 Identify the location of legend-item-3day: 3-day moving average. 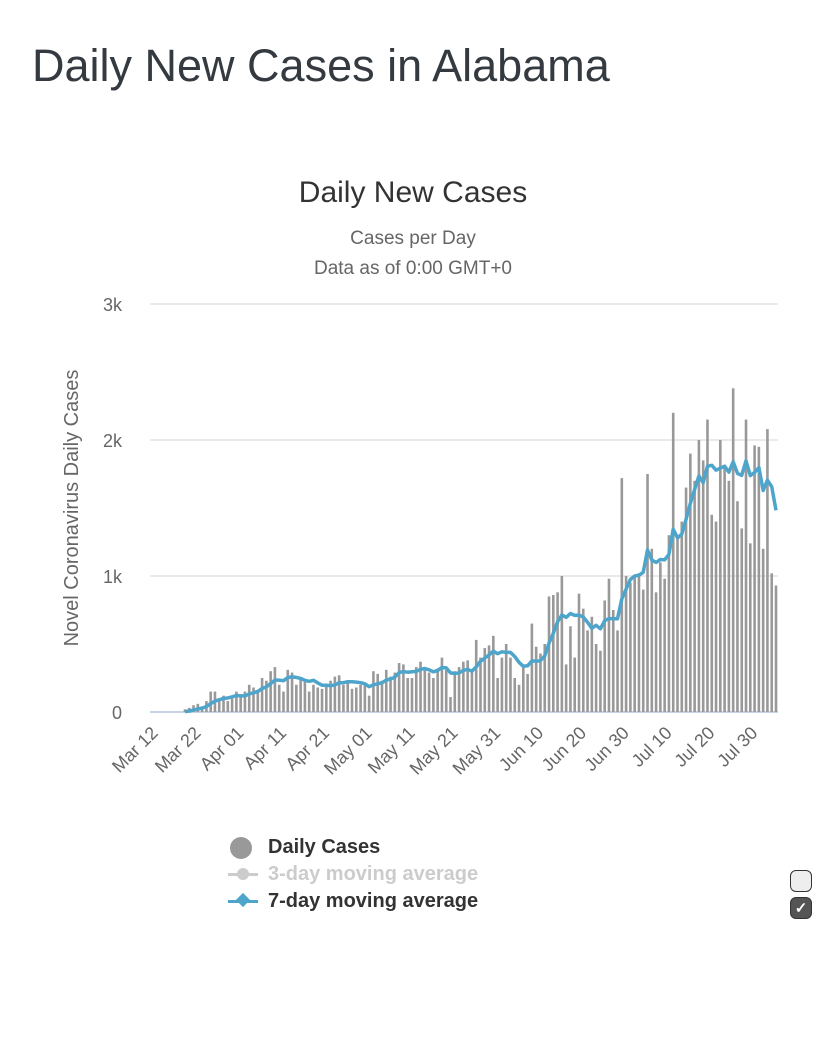
(353, 874).